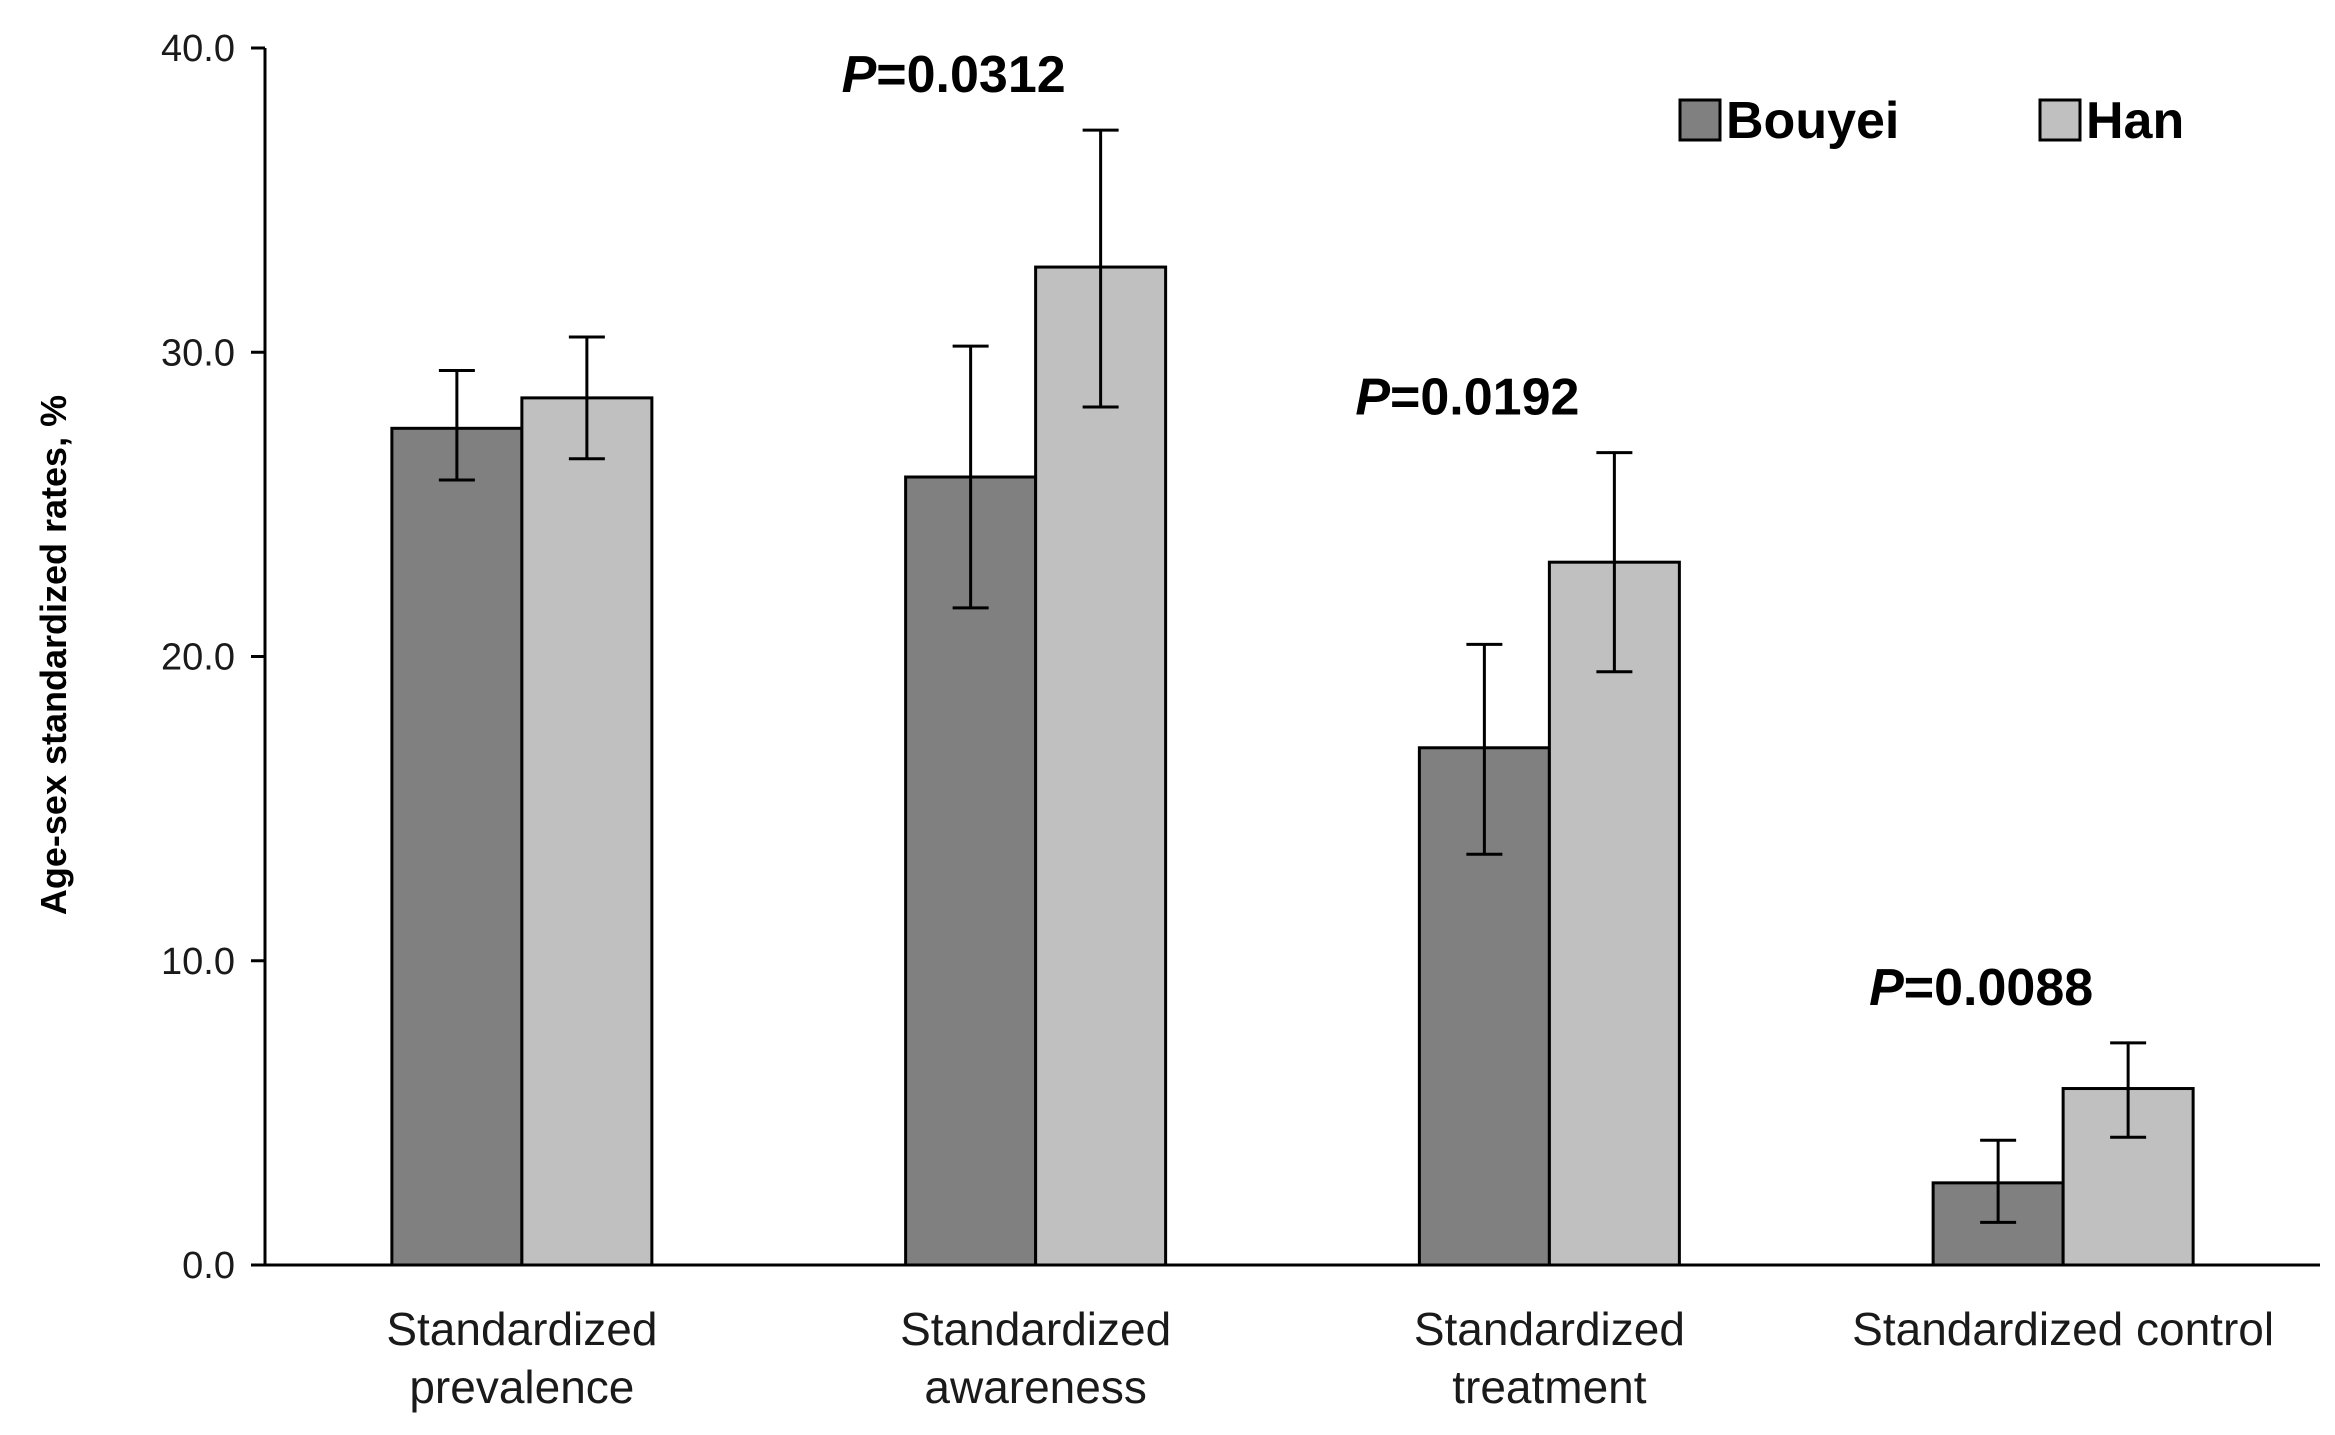 Image resolution: width=2335 pixels, height=1435 pixels. I want to click on y-tick-label: 0.0, so click(208, 1266).